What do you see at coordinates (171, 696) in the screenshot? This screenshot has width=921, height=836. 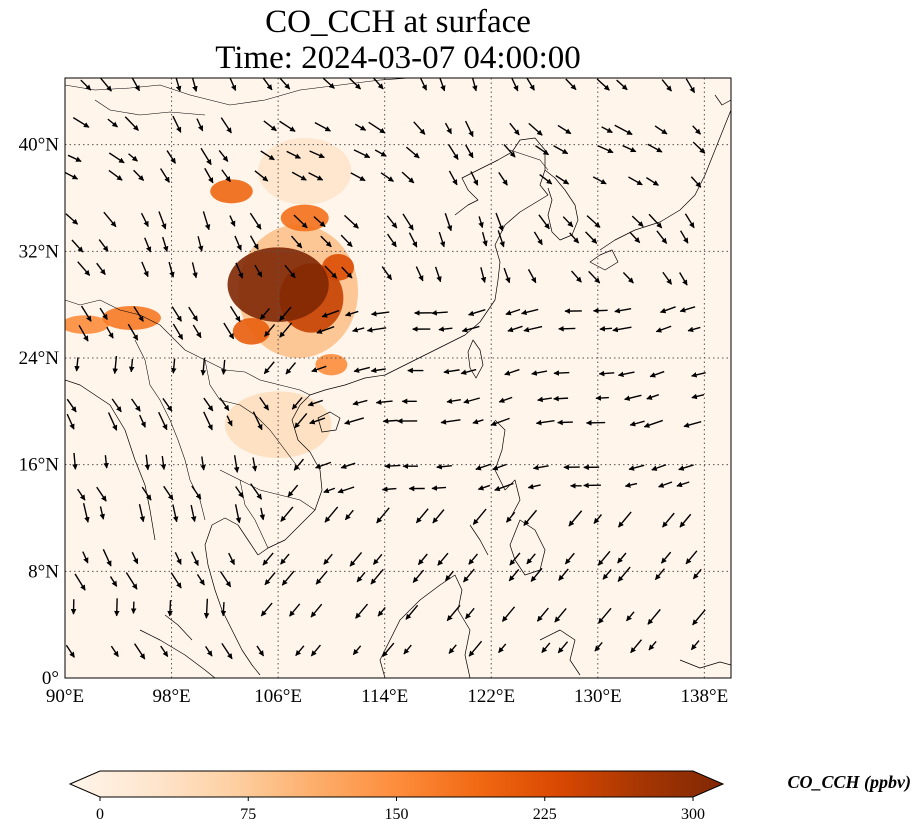 I see `lon-tick-label: 98°E` at bounding box center [171, 696].